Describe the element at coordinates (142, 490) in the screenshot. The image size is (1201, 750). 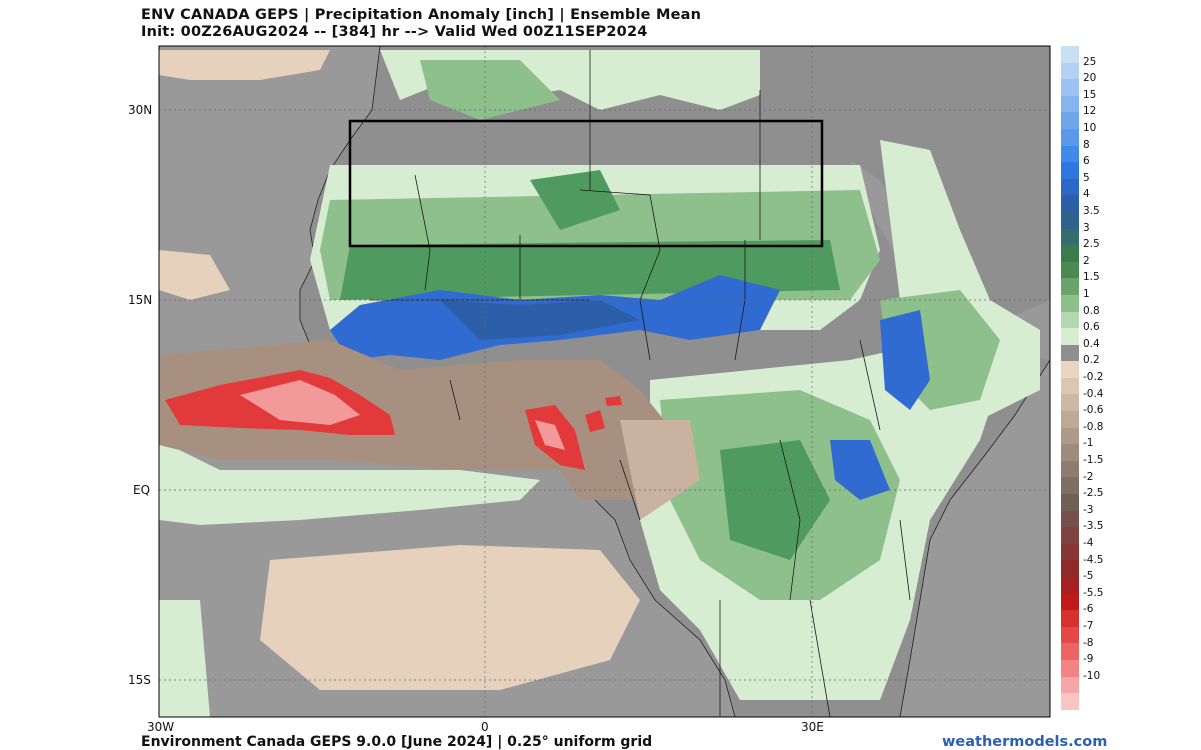
I see `lat-label-eq: EQ` at that location.